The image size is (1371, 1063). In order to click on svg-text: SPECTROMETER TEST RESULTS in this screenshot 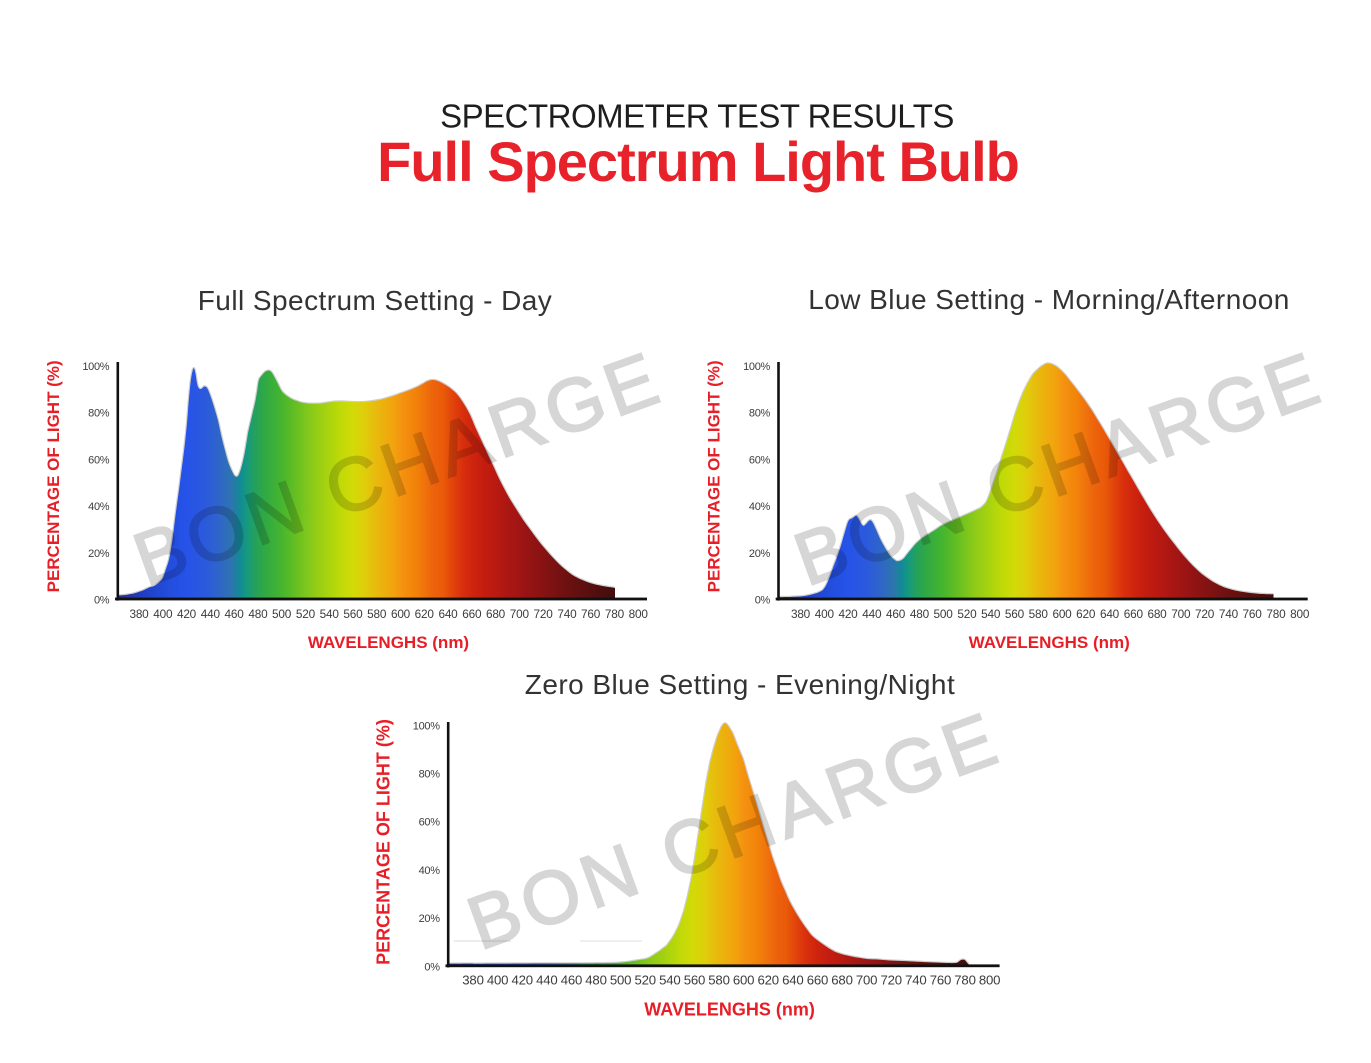, I will do `click(697, 116)`.